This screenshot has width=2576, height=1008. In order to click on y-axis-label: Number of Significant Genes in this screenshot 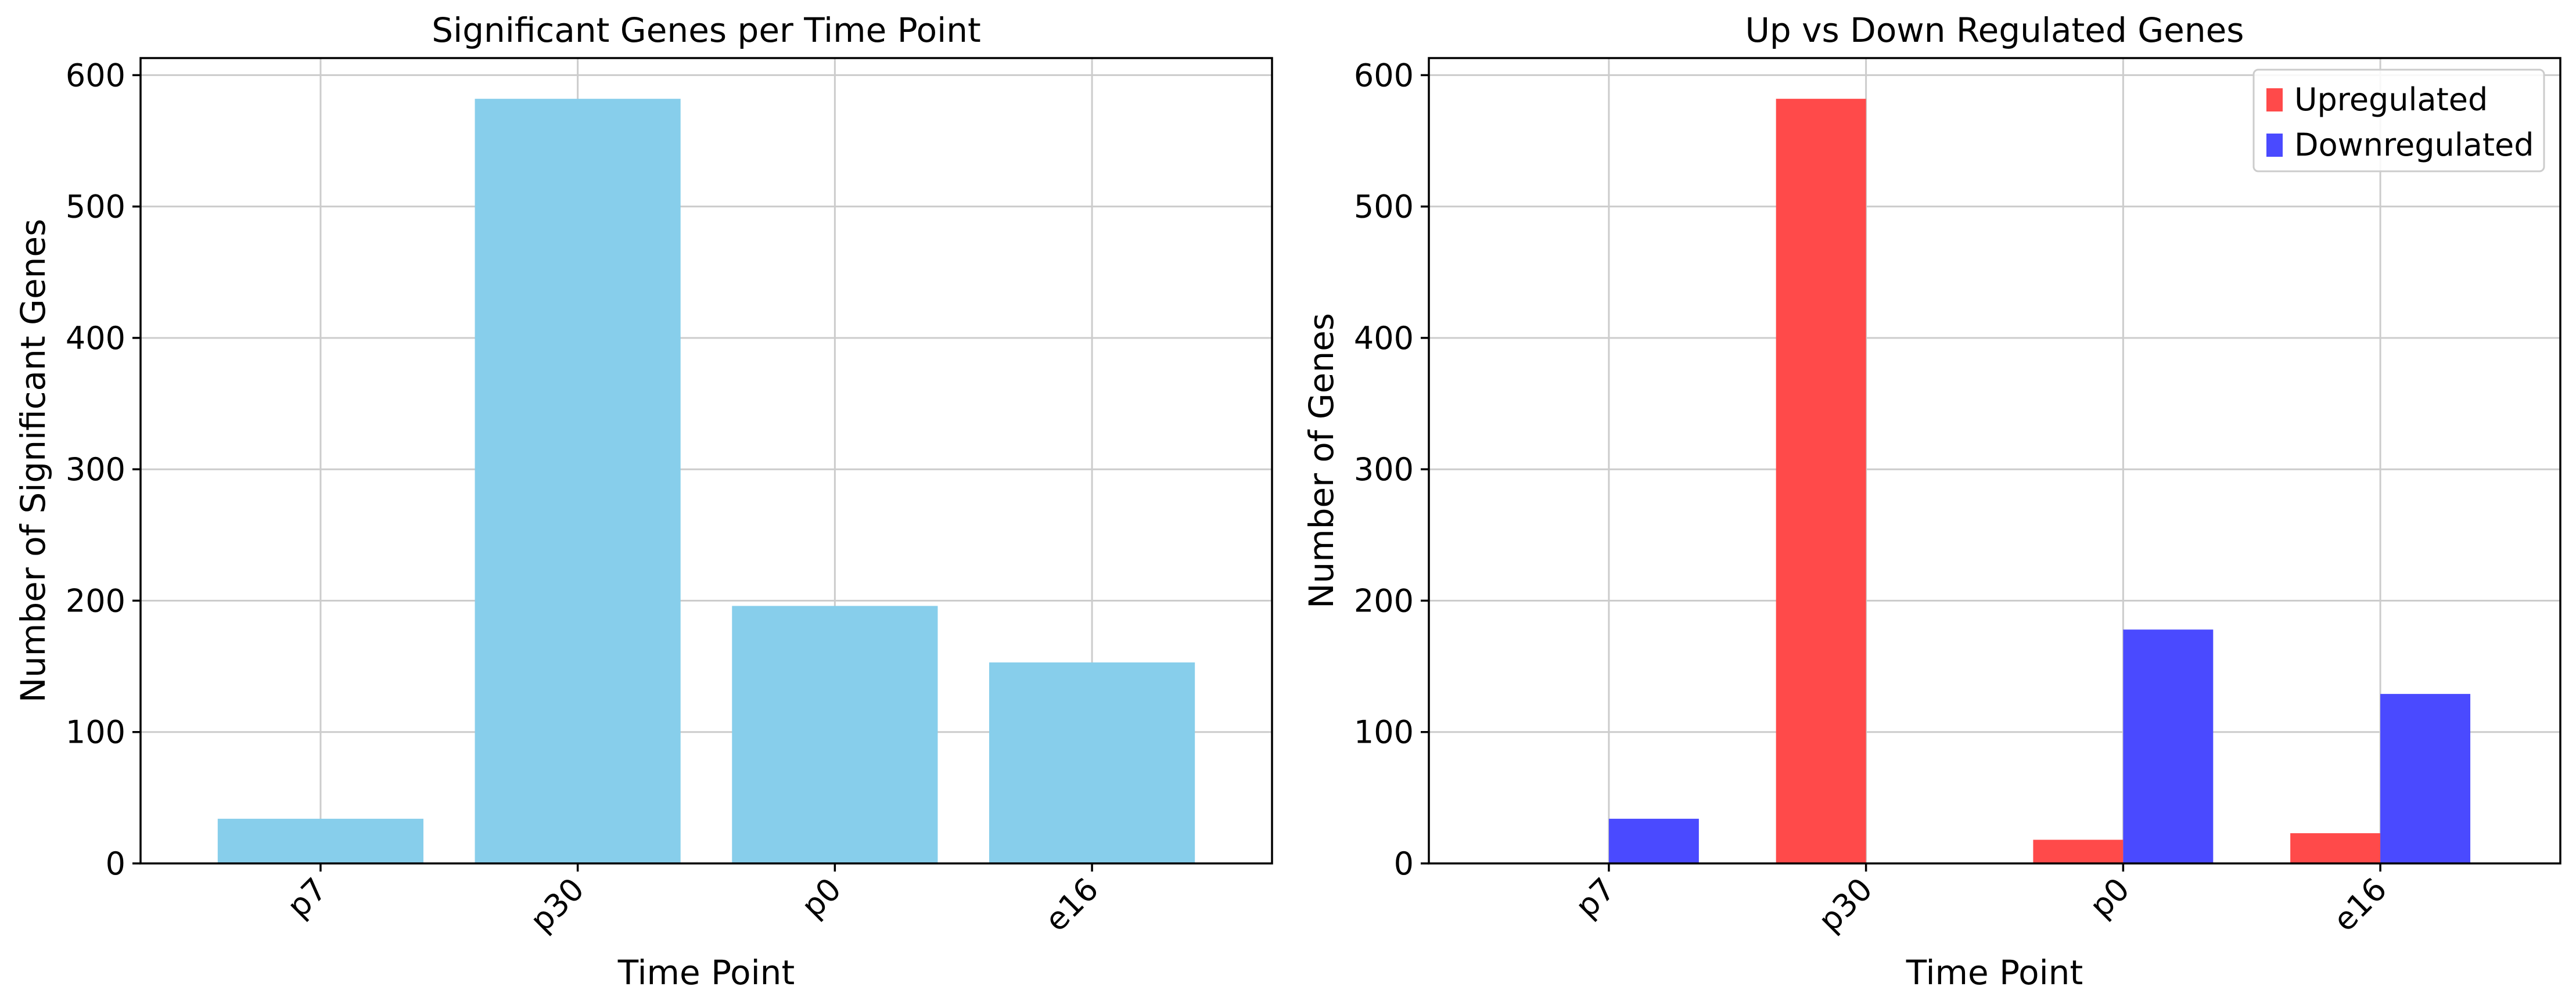, I will do `click(33, 461)`.